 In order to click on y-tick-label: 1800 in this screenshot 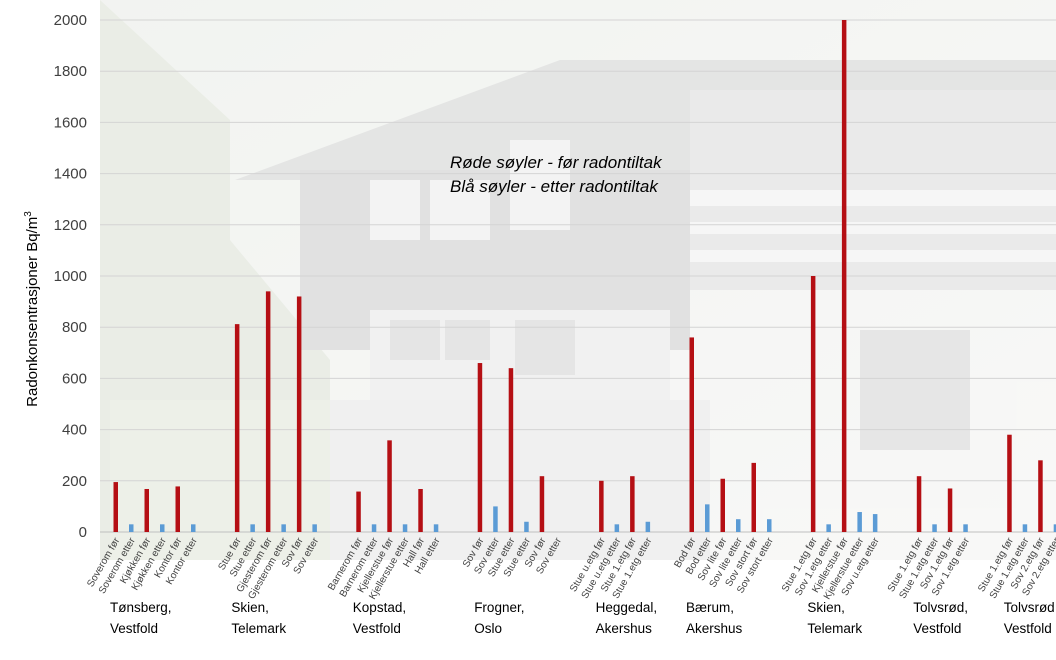, I will do `click(70, 71)`.